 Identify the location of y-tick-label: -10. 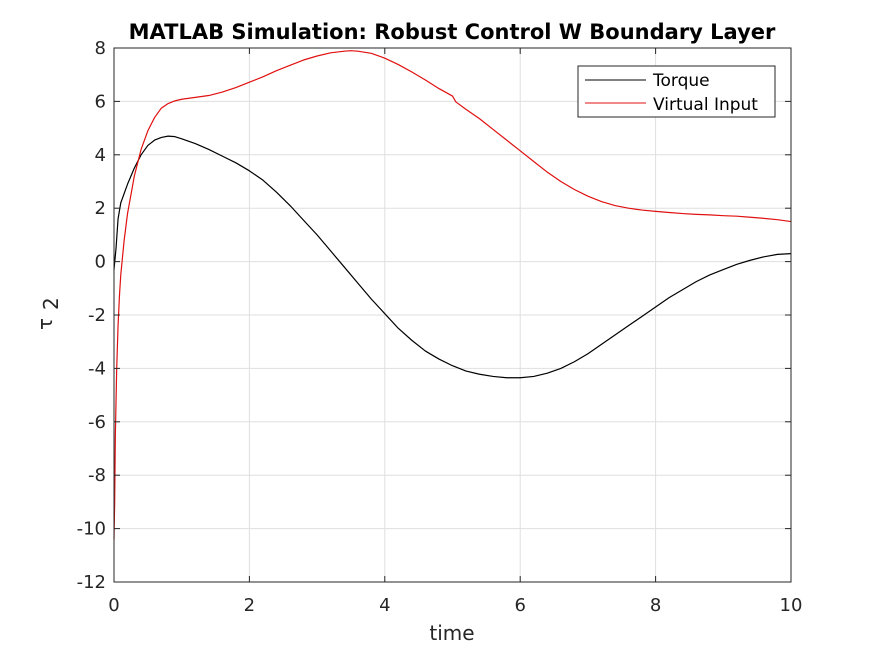
(91, 529).